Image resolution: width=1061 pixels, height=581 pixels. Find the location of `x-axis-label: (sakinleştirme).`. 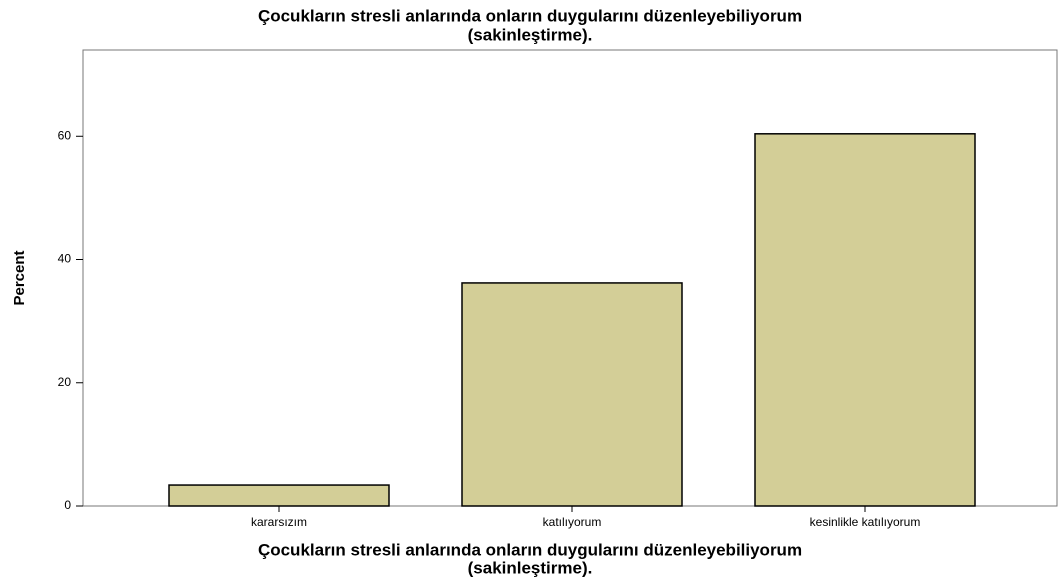

x-axis-label: (sakinleştirme). is located at coordinates (530, 567).